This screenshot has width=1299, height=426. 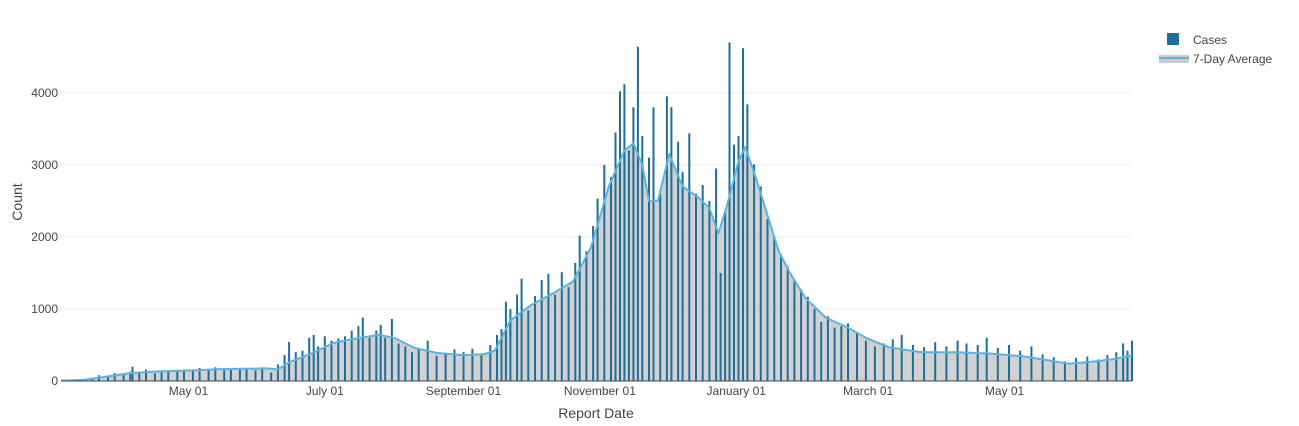 I want to click on x-tick-label: July 01, so click(x=325, y=391).